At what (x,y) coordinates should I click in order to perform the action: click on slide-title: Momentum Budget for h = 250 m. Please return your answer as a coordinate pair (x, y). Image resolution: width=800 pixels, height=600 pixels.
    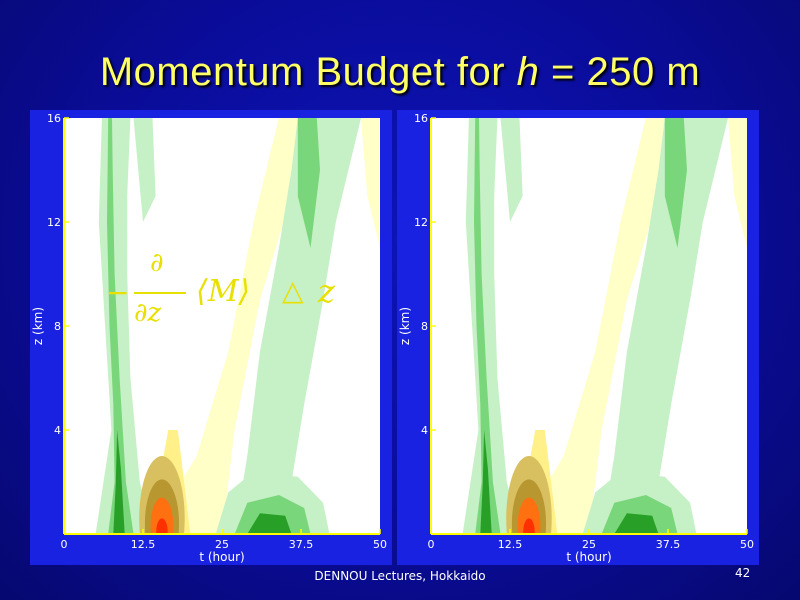
    Looking at the image, I should click on (400, 72).